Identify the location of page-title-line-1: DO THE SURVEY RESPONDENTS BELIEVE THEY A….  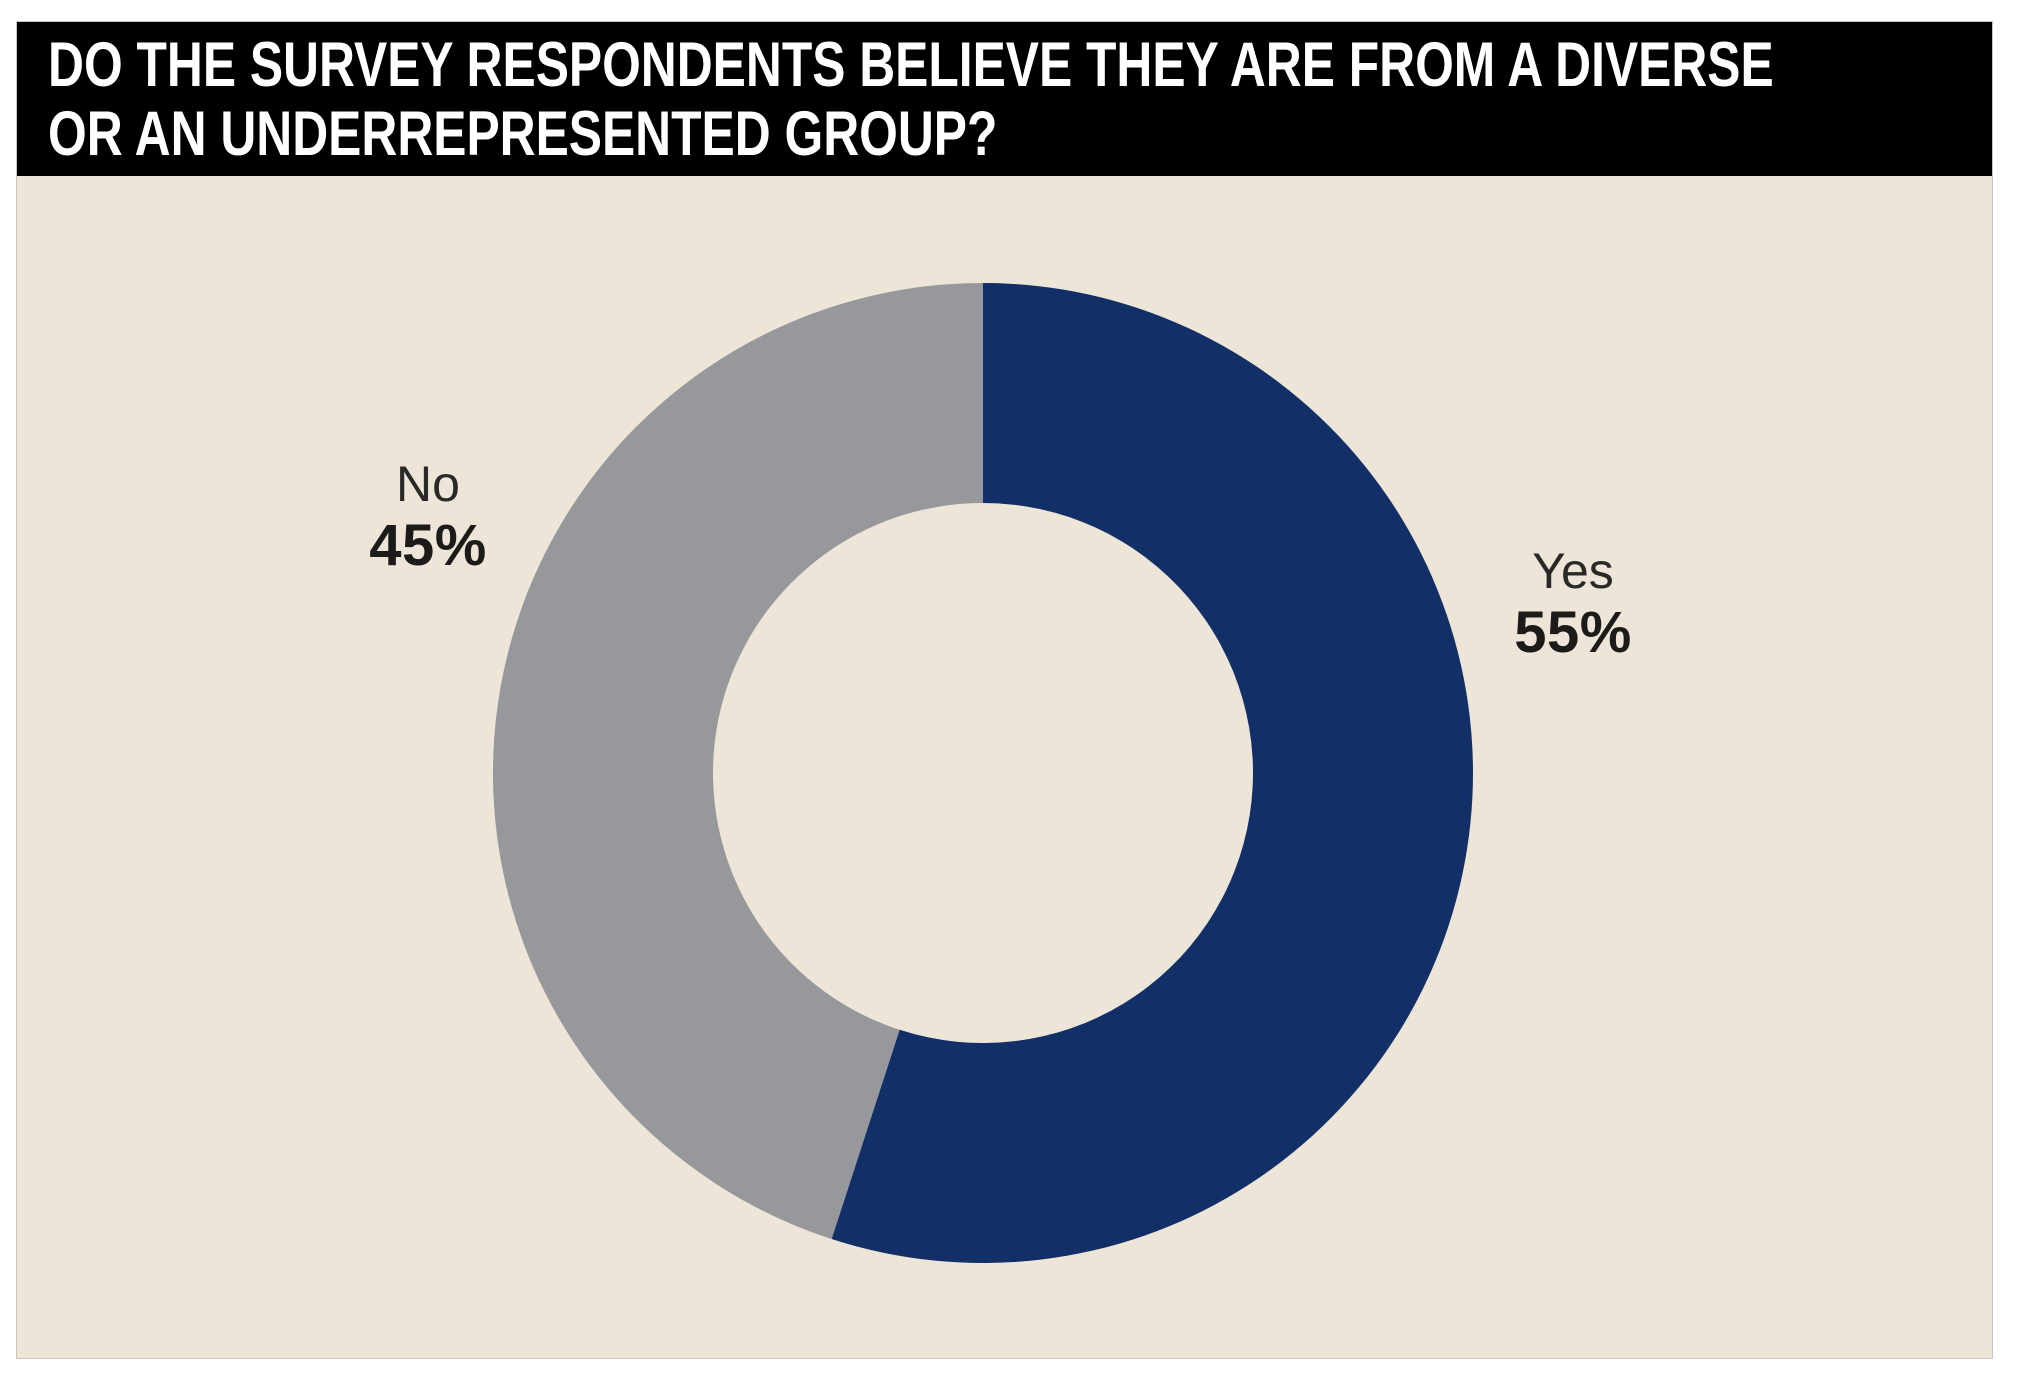
(911, 65).